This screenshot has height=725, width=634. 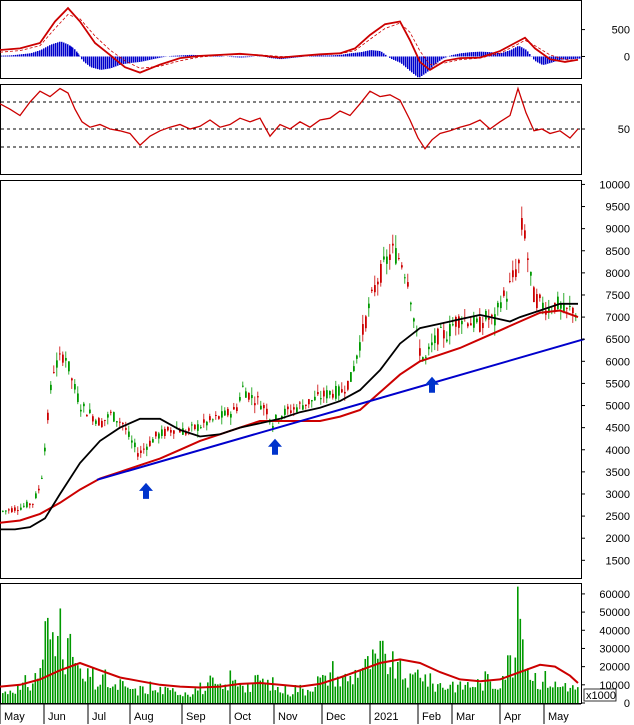 I want to click on signal-line, so click(x=289, y=41).